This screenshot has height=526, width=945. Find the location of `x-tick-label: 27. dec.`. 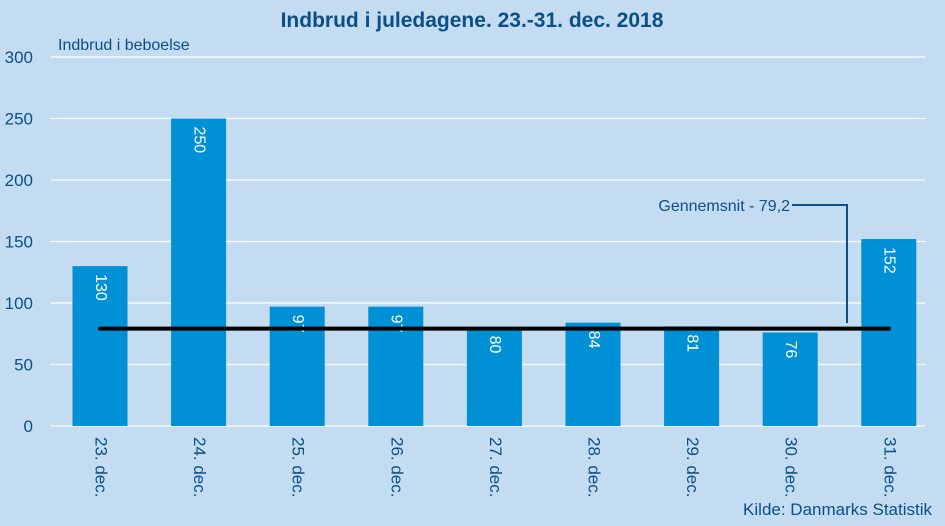

x-tick-label: 27. dec. is located at coordinates (495, 467).